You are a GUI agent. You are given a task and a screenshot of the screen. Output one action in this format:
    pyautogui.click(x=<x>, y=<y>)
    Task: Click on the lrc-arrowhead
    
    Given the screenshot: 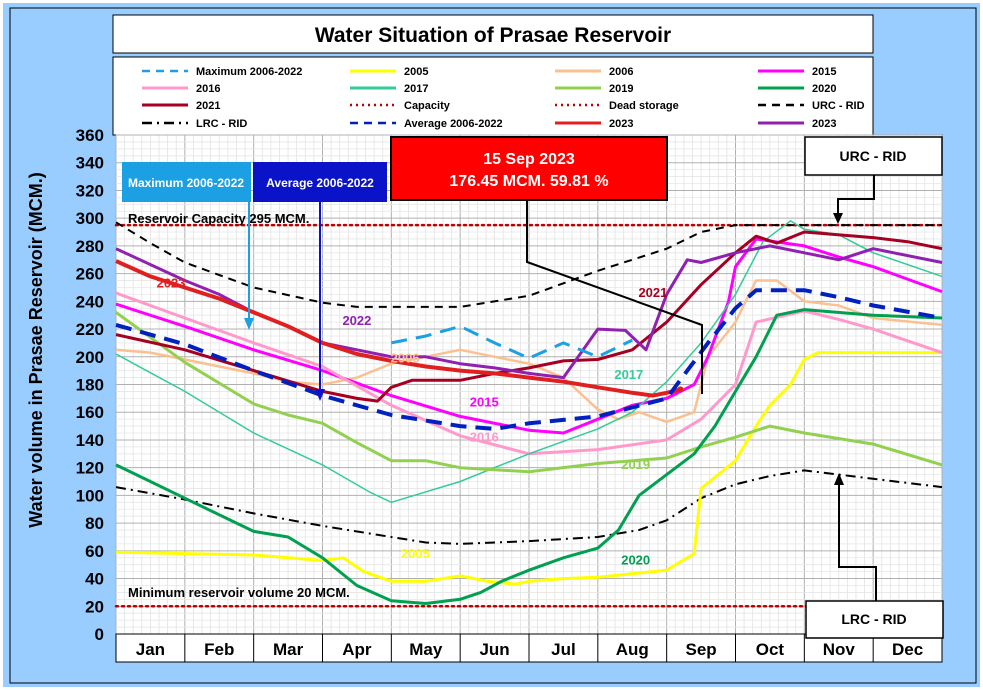 What is the action you would take?
    pyautogui.click(x=839, y=479)
    